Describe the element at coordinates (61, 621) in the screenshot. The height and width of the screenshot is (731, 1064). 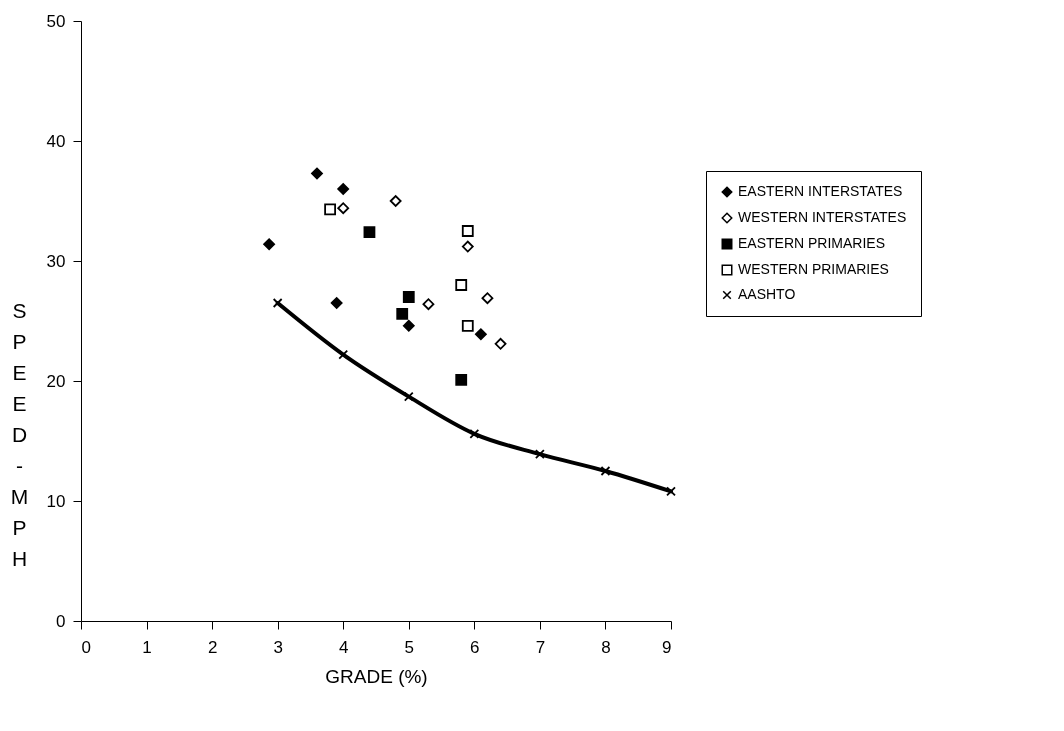
I see `y-tick-label: 0` at that location.